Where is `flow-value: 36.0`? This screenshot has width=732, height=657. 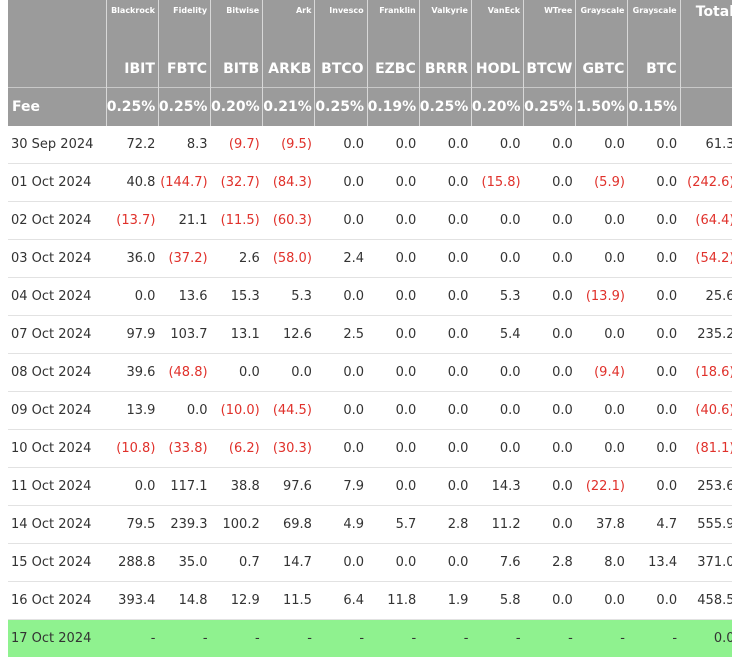
flow-value: 36.0 is located at coordinates (132, 259).